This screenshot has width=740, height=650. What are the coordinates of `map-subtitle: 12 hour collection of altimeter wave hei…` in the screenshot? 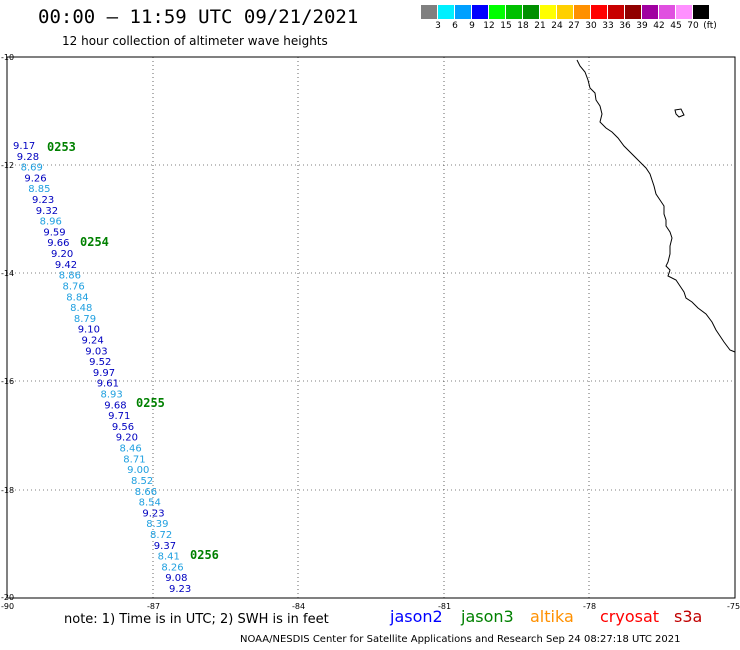 It's located at (195, 41).